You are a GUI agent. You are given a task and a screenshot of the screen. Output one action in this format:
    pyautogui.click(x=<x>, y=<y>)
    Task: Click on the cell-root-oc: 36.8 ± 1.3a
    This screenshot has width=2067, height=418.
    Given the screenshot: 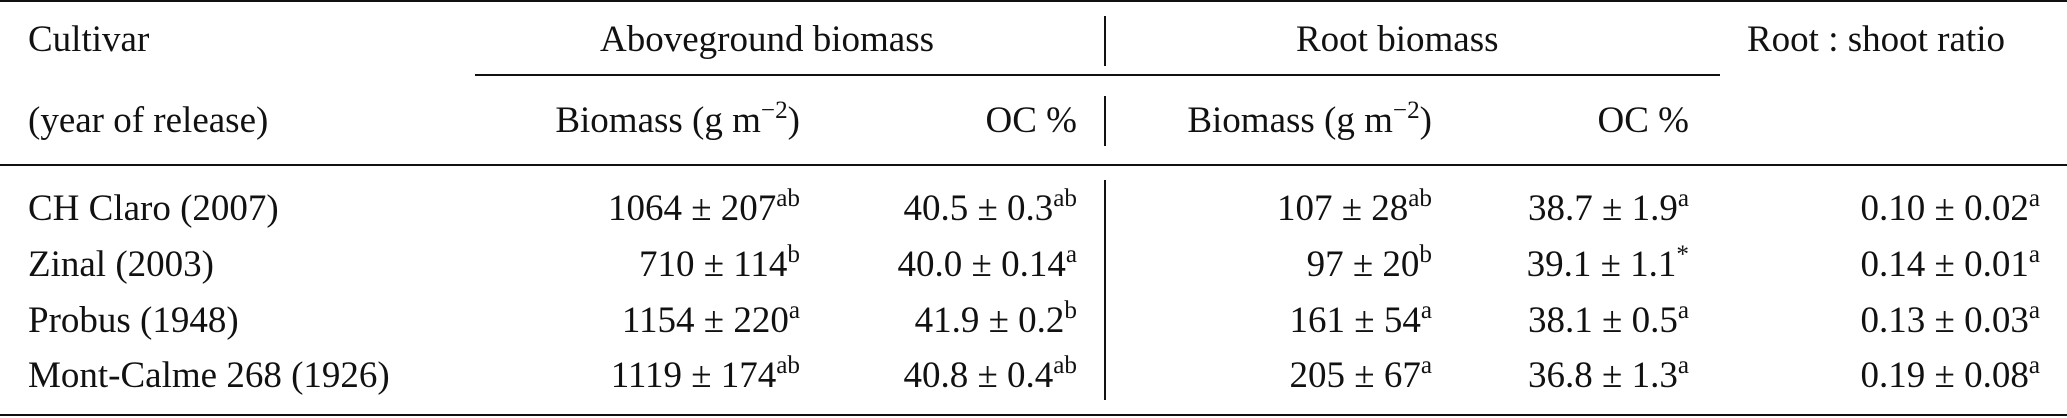 What is the action you would take?
    pyautogui.click(x=1608, y=374)
    